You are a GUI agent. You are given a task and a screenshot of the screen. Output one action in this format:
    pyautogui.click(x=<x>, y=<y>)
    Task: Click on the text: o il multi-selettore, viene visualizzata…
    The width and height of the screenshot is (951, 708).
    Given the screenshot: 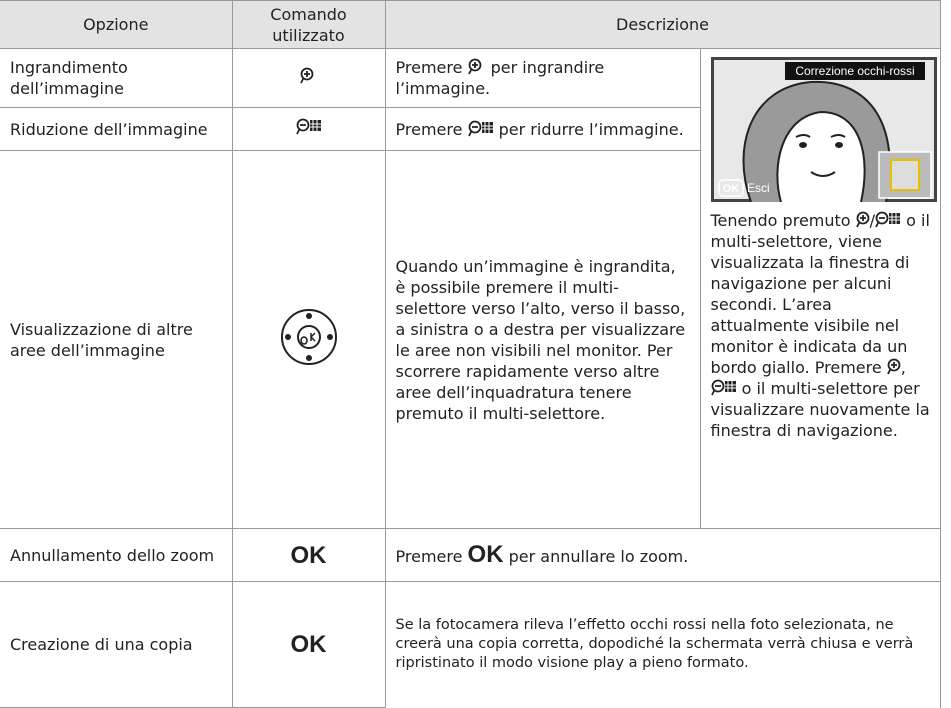 What is the action you would take?
    pyautogui.click(x=820, y=294)
    